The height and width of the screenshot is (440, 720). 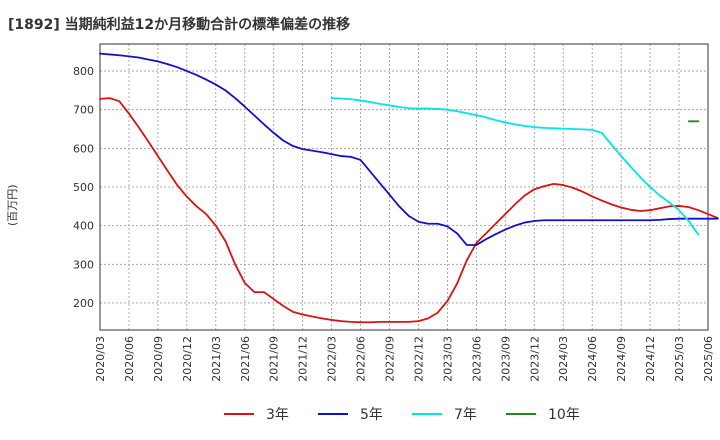 What do you see at coordinates (83, 226) in the screenshot?
I see `y-tick-label: 400` at bounding box center [83, 226].